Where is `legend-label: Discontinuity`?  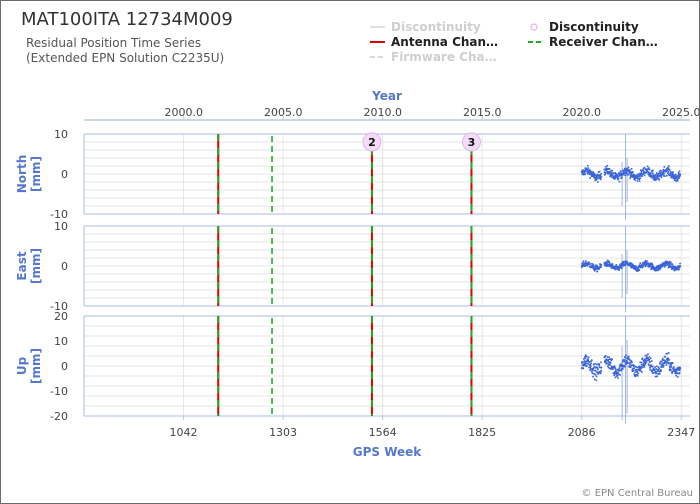 legend-label: Discontinuity is located at coordinates (594, 27).